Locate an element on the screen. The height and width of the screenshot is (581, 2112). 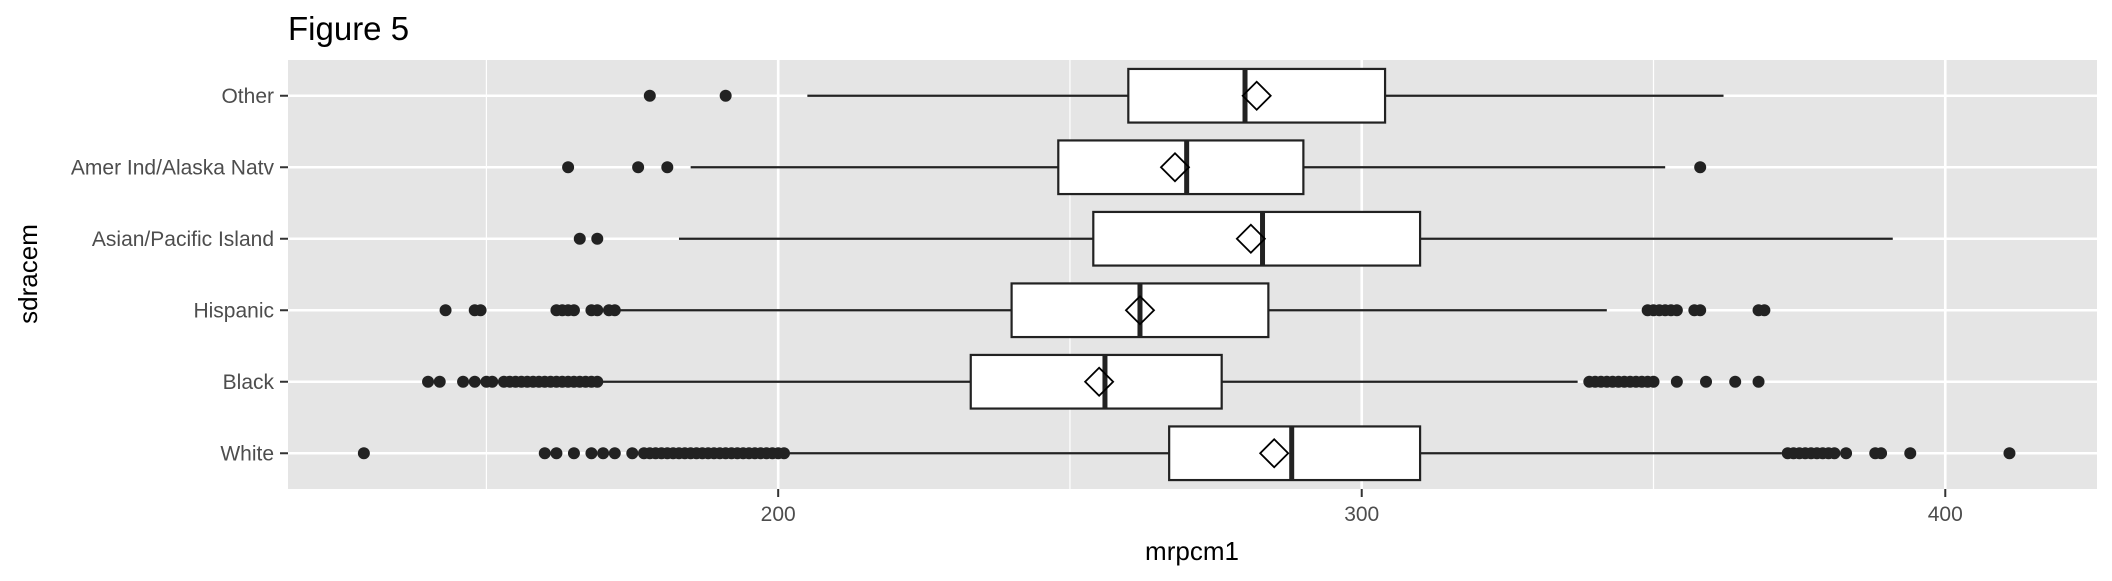
x-tick-label: 400 is located at coordinates (1945, 514).